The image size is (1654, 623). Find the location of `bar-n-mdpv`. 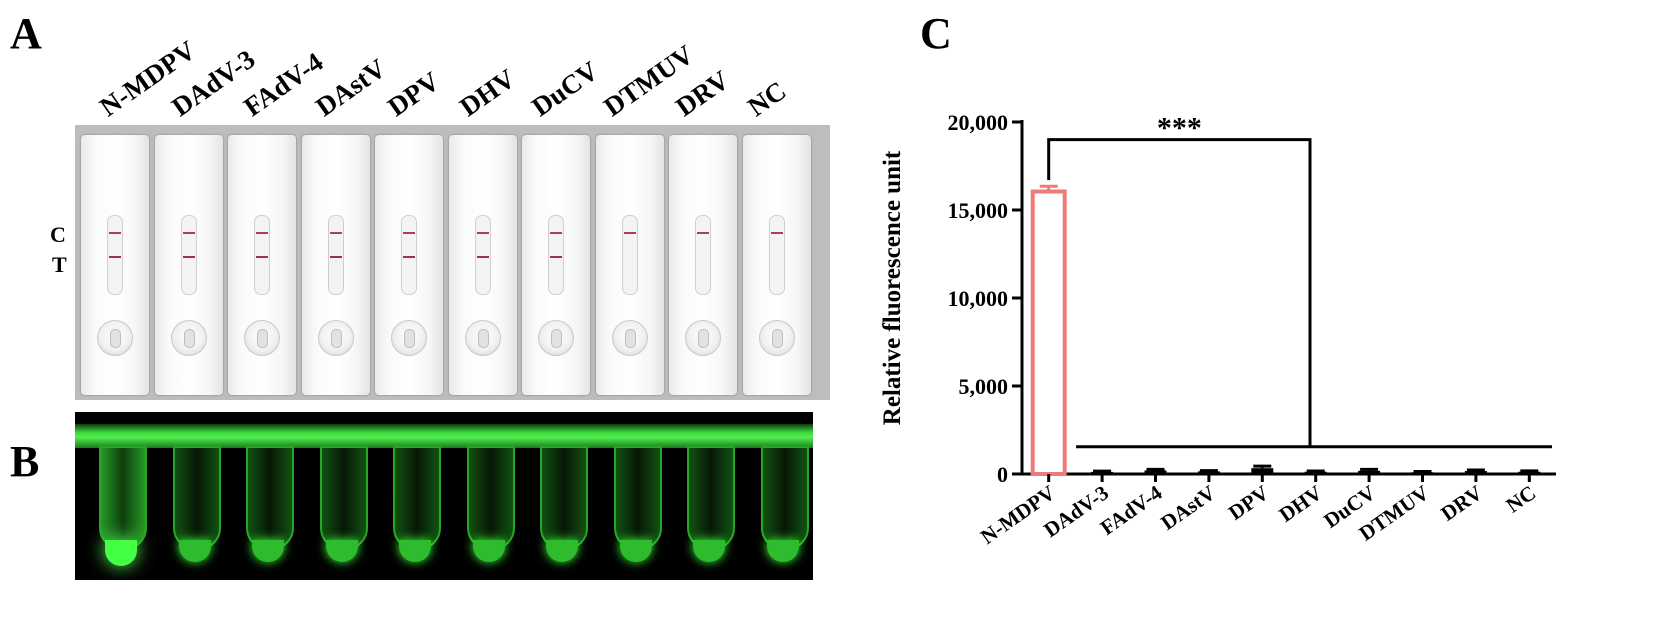

bar-n-mdpv is located at coordinates (1048, 333).